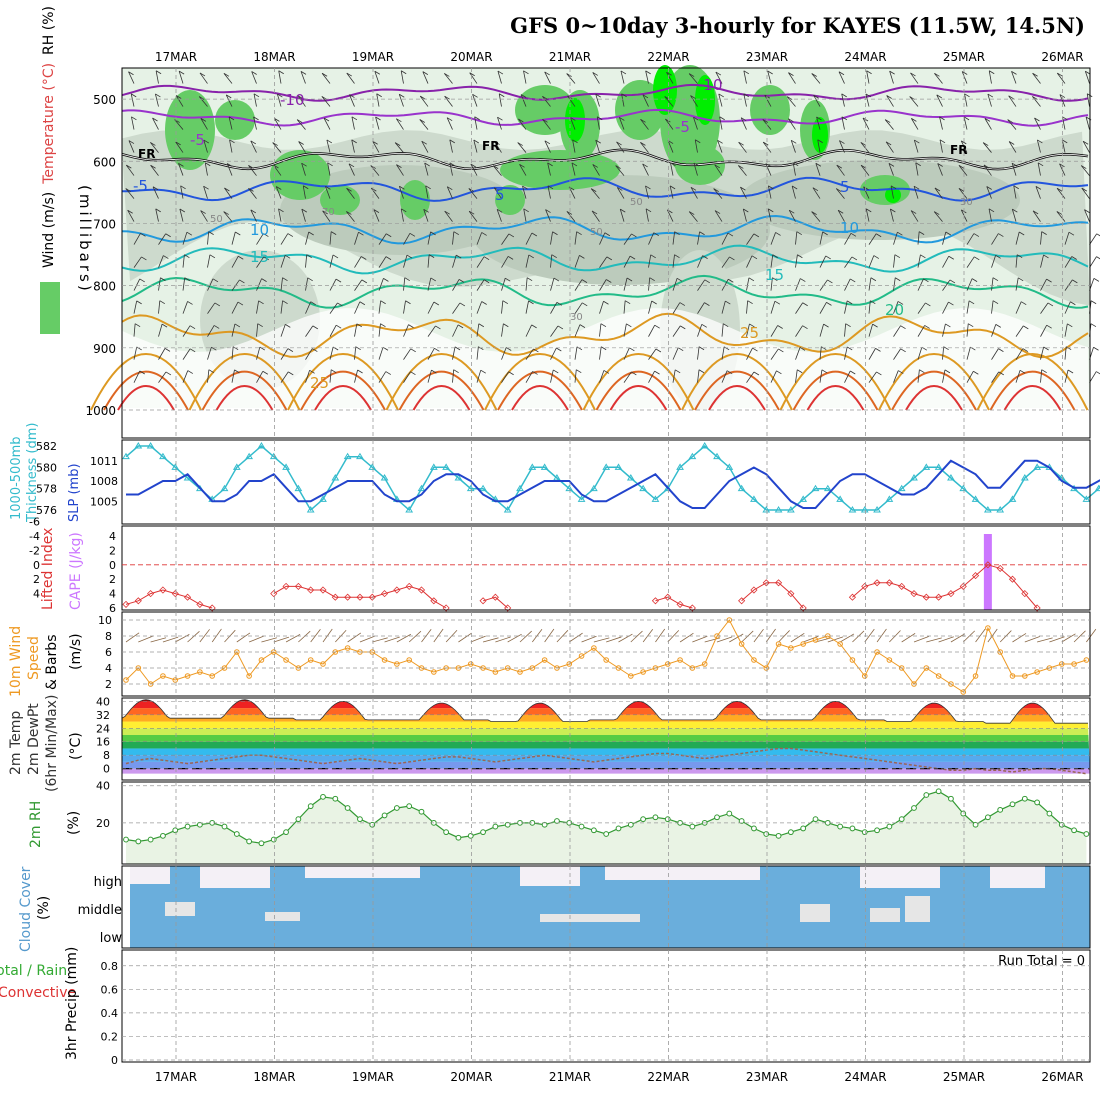 The width and height of the screenshot is (1100, 1100). I want to click on temp-tick-label: 40, so click(103, 701).